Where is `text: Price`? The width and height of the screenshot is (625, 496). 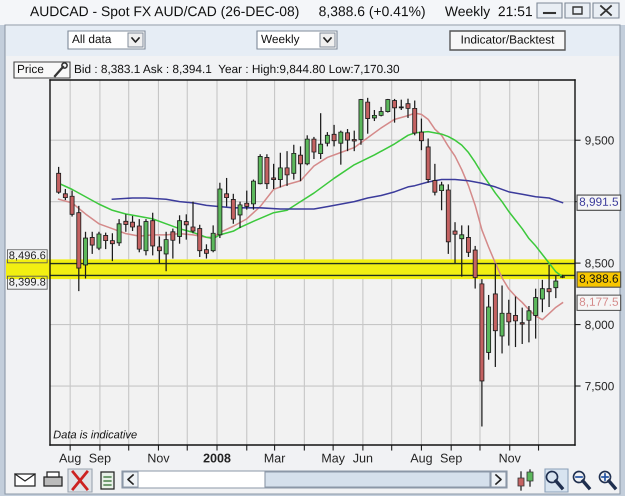
text: Price is located at coordinates (31, 69).